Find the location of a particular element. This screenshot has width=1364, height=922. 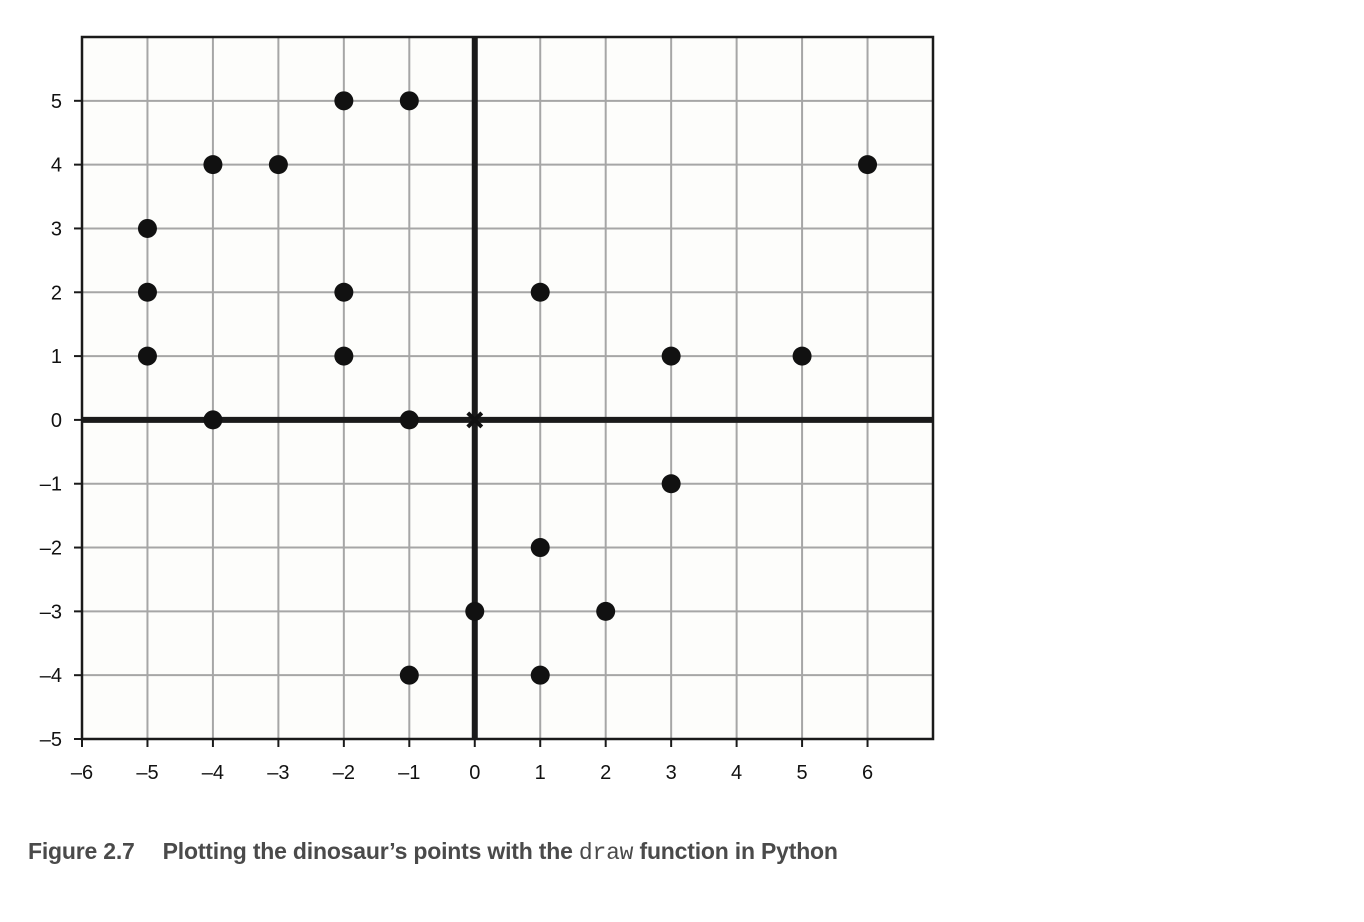

x-tick-label: 1 is located at coordinates (540, 773).